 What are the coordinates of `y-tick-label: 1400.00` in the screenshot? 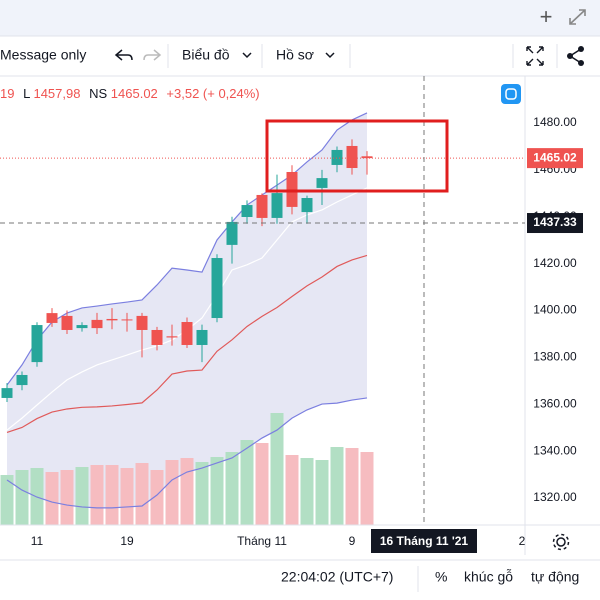 It's located at (555, 310).